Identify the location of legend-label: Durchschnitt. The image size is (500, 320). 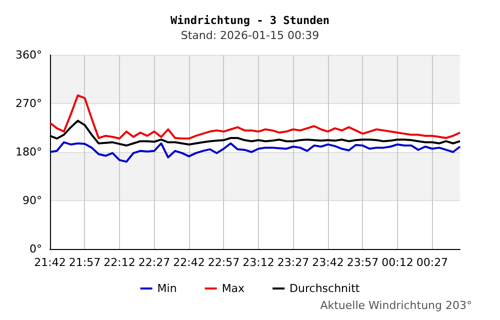
(325, 288).